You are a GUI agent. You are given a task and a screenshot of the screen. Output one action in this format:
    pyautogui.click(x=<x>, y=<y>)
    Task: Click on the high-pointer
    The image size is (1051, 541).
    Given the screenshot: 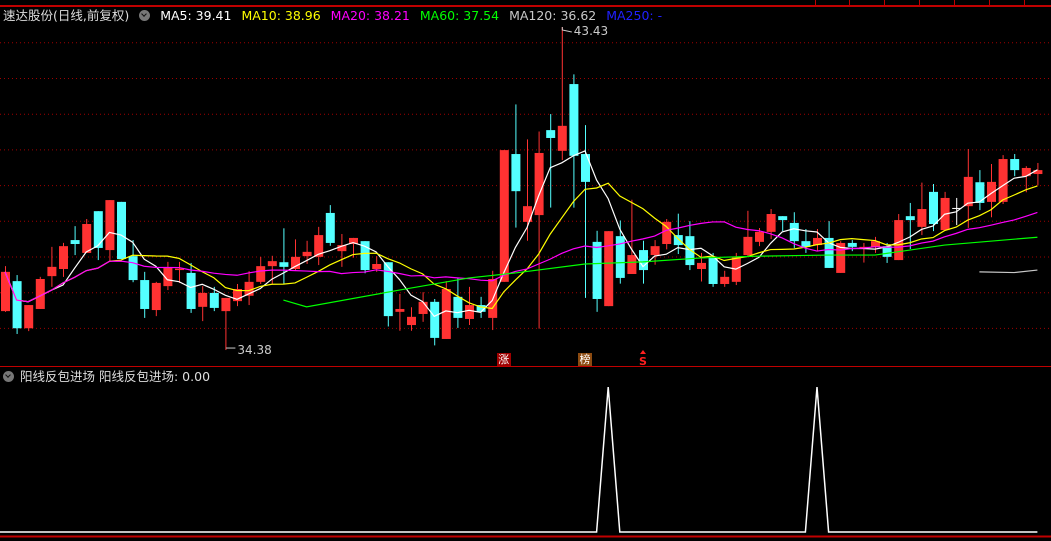 What is the action you would take?
    pyautogui.click(x=566, y=29)
    